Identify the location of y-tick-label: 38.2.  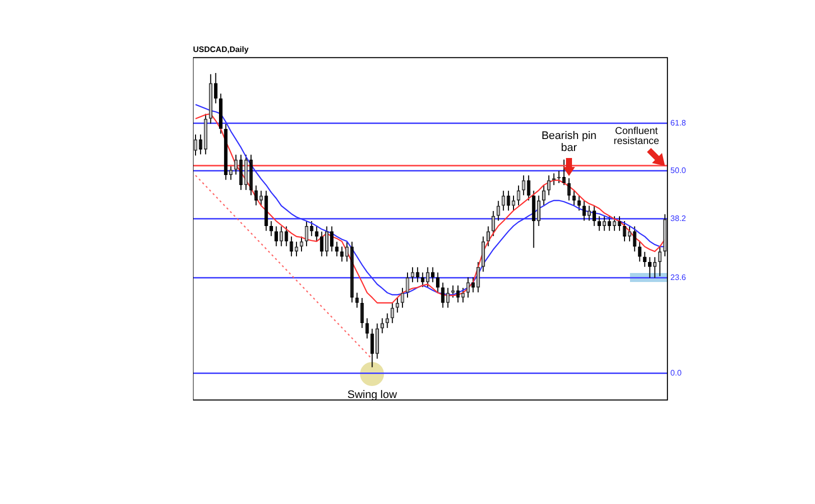
(678, 218).